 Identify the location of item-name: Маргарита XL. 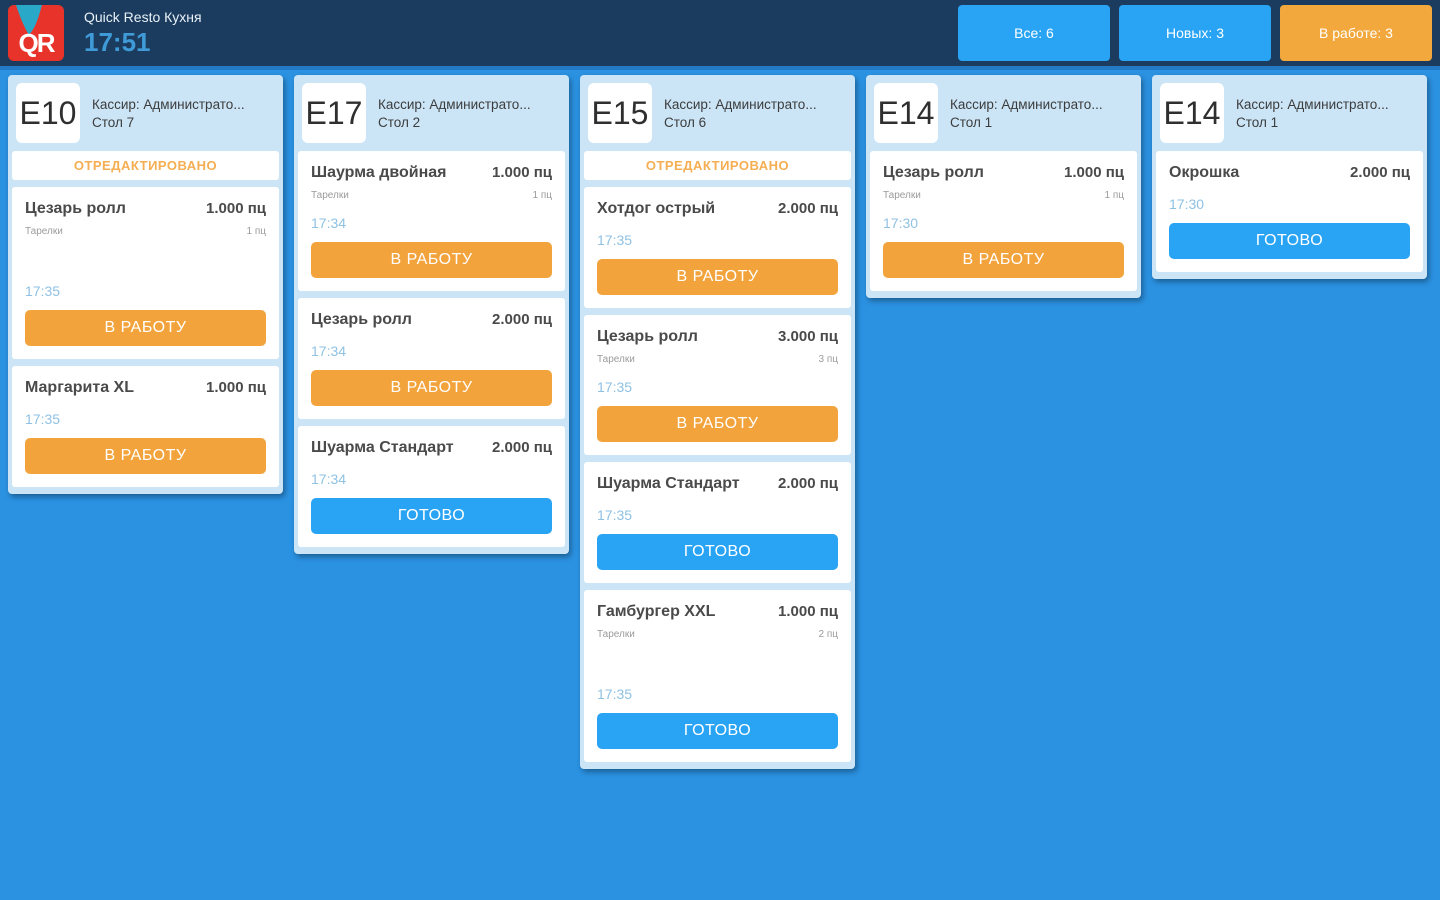
(79, 387).